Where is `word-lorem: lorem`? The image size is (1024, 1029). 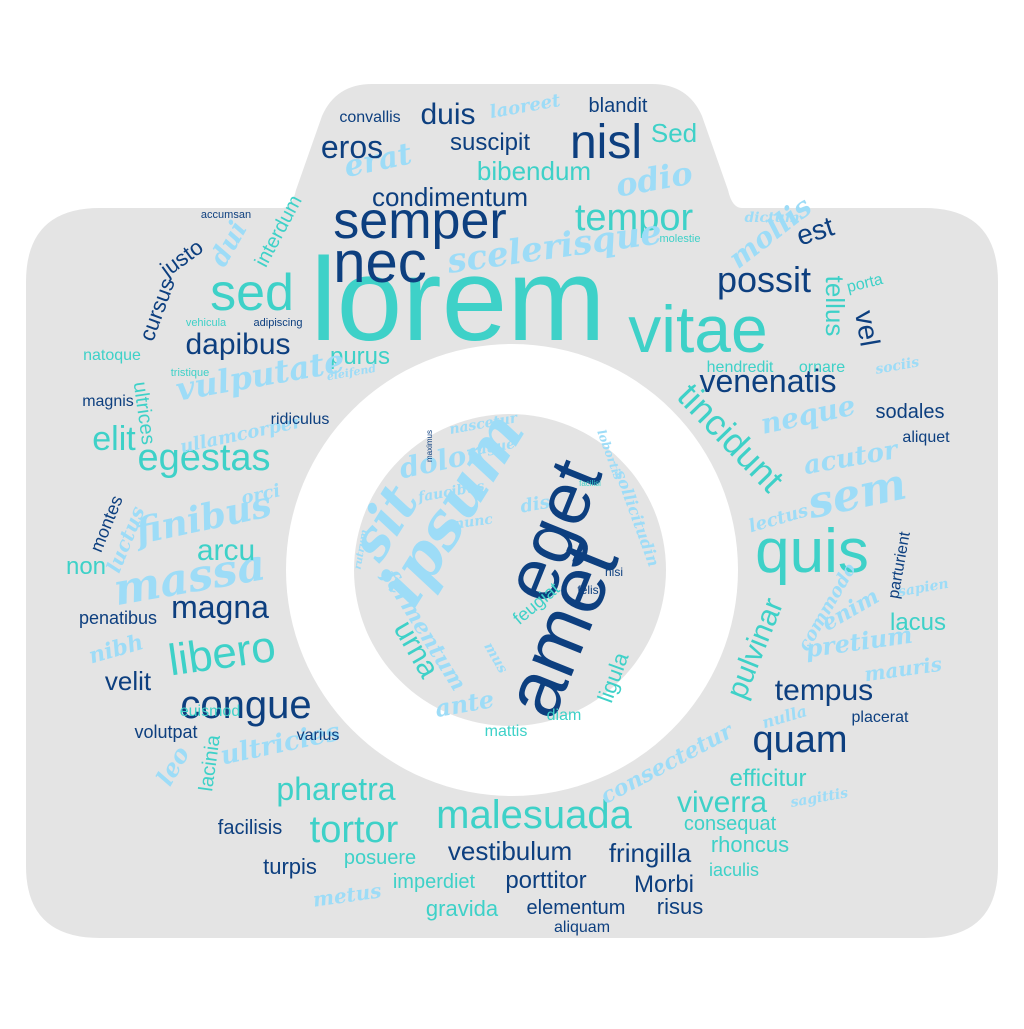 word-lorem: lorem is located at coordinates (457, 300).